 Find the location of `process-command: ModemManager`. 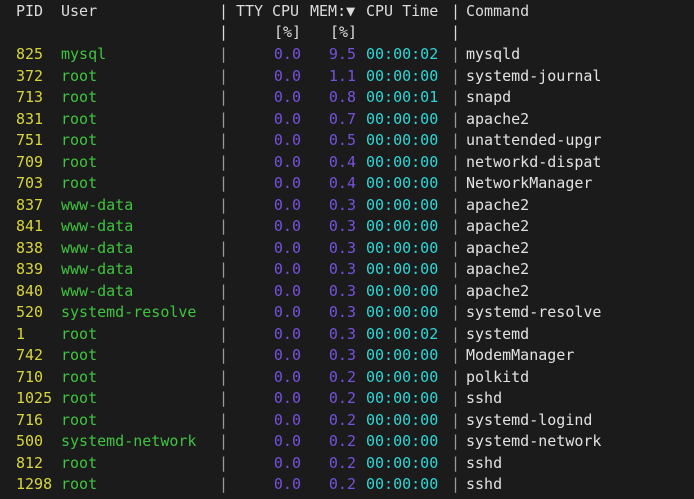

process-command: ModemManager is located at coordinates (520, 355).